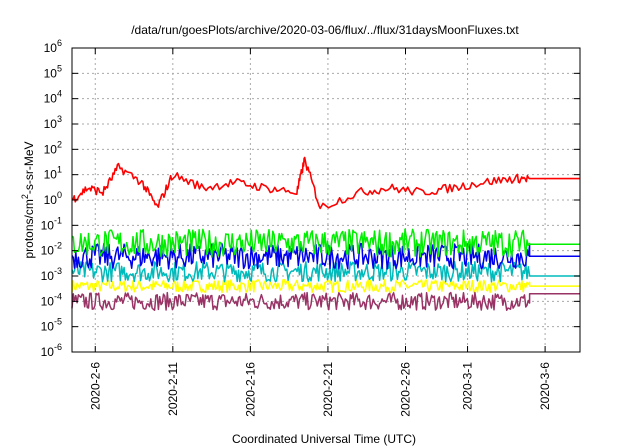 The image size is (640, 448). What do you see at coordinates (324, 439) in the screenshot?
I see `x-axis-label: Coordinated Universal Time (UTC)` at bounding box center [324, 439].